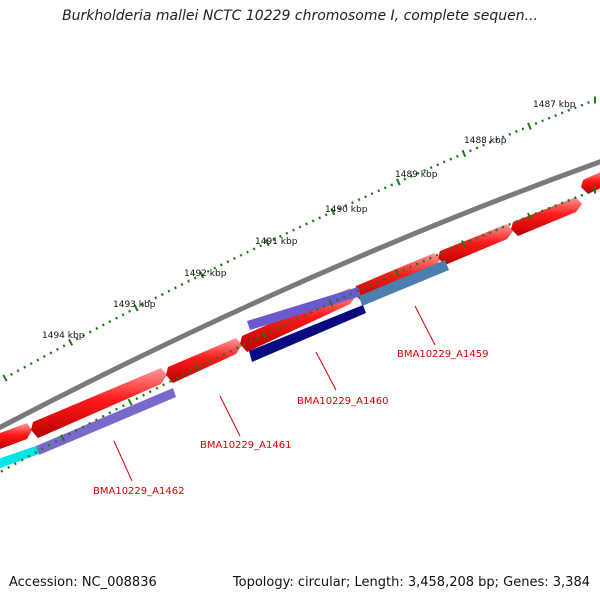  What do you see at coordinates (346, 210) in the screenshot?
I see `tick-label-1490: 1490 kbp` at bounding box center [346, 210].